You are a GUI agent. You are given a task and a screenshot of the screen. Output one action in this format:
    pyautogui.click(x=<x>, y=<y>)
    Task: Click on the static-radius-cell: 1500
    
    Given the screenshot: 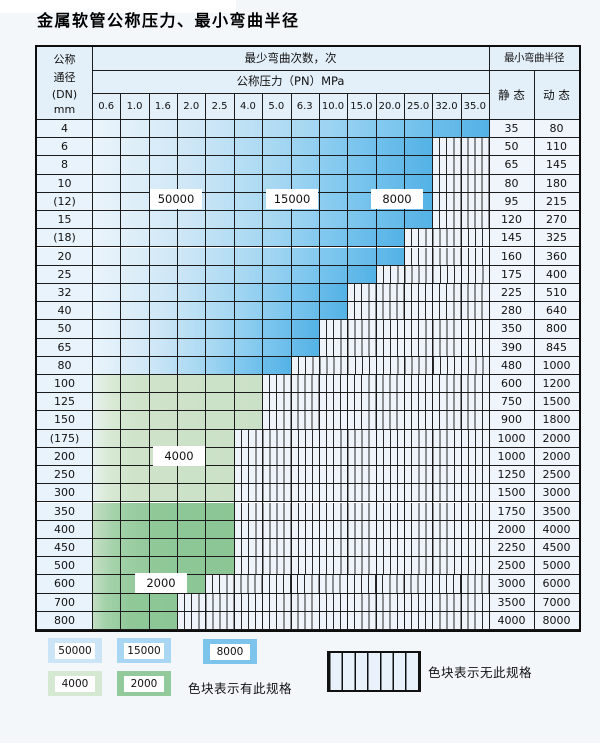 What is the action you would take?
    pyautogui.click(x=511, y=493)
    